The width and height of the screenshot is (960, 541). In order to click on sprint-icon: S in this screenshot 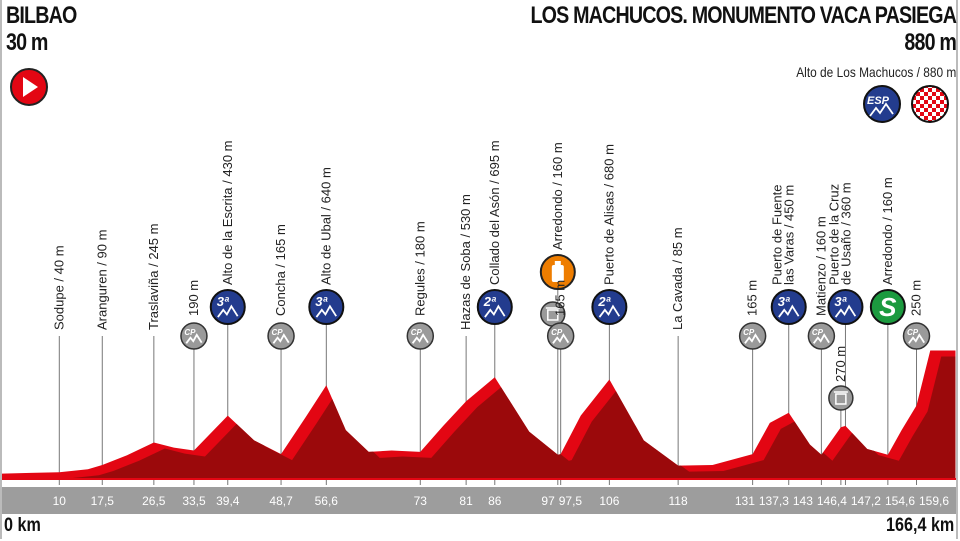, I will do `click(887, 307)`.